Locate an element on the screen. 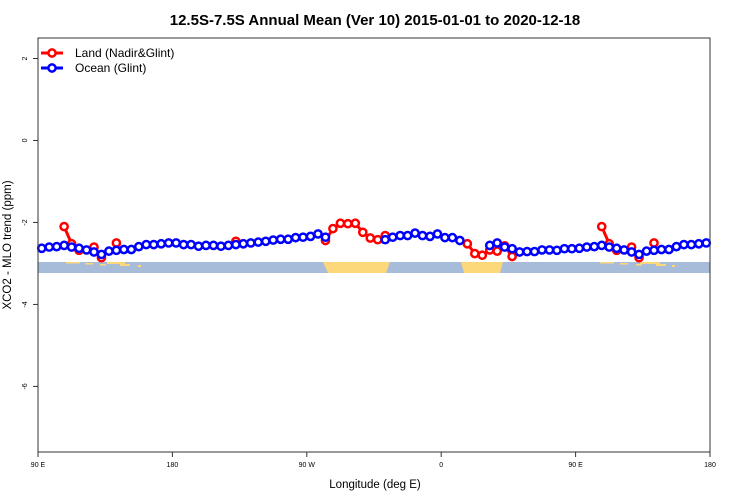 This screenshot has height=500, width=750. legend: Land (Nadir&Glint) Ocean (Glint) is located at coordinates (107, 60).